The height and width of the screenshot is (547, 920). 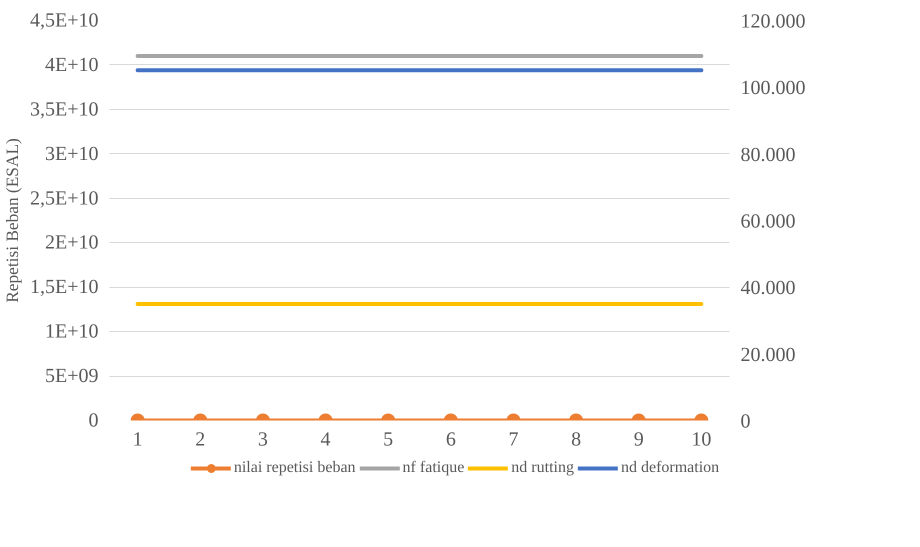 What do you see at coordinates (72, 153) in the screenshot?
I see `y-tick-label: 3E+10` at bounding box center [72, 153].